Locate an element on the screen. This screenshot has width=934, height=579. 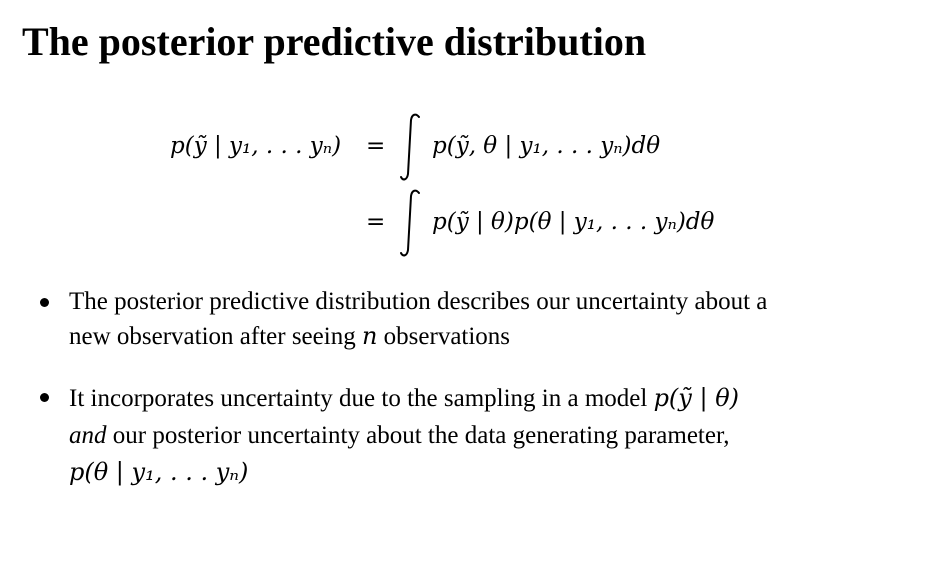
equation-rhs-line-2: p(ỹ | θ)p(θ | y₁, . . . yₙ)dθ is located at coordinates (573, 222).